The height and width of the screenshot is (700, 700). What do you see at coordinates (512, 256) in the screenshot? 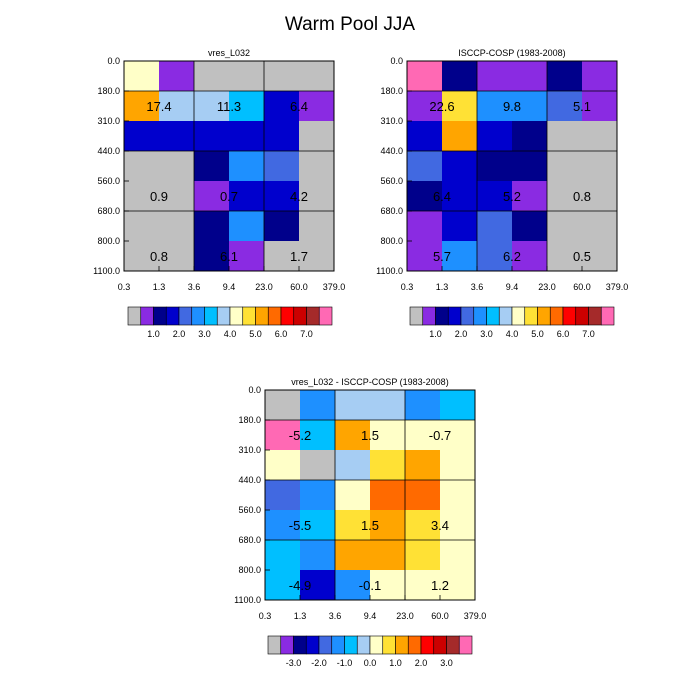
I see `cell-value-label: 6.2` at bounding box center [512, 256].